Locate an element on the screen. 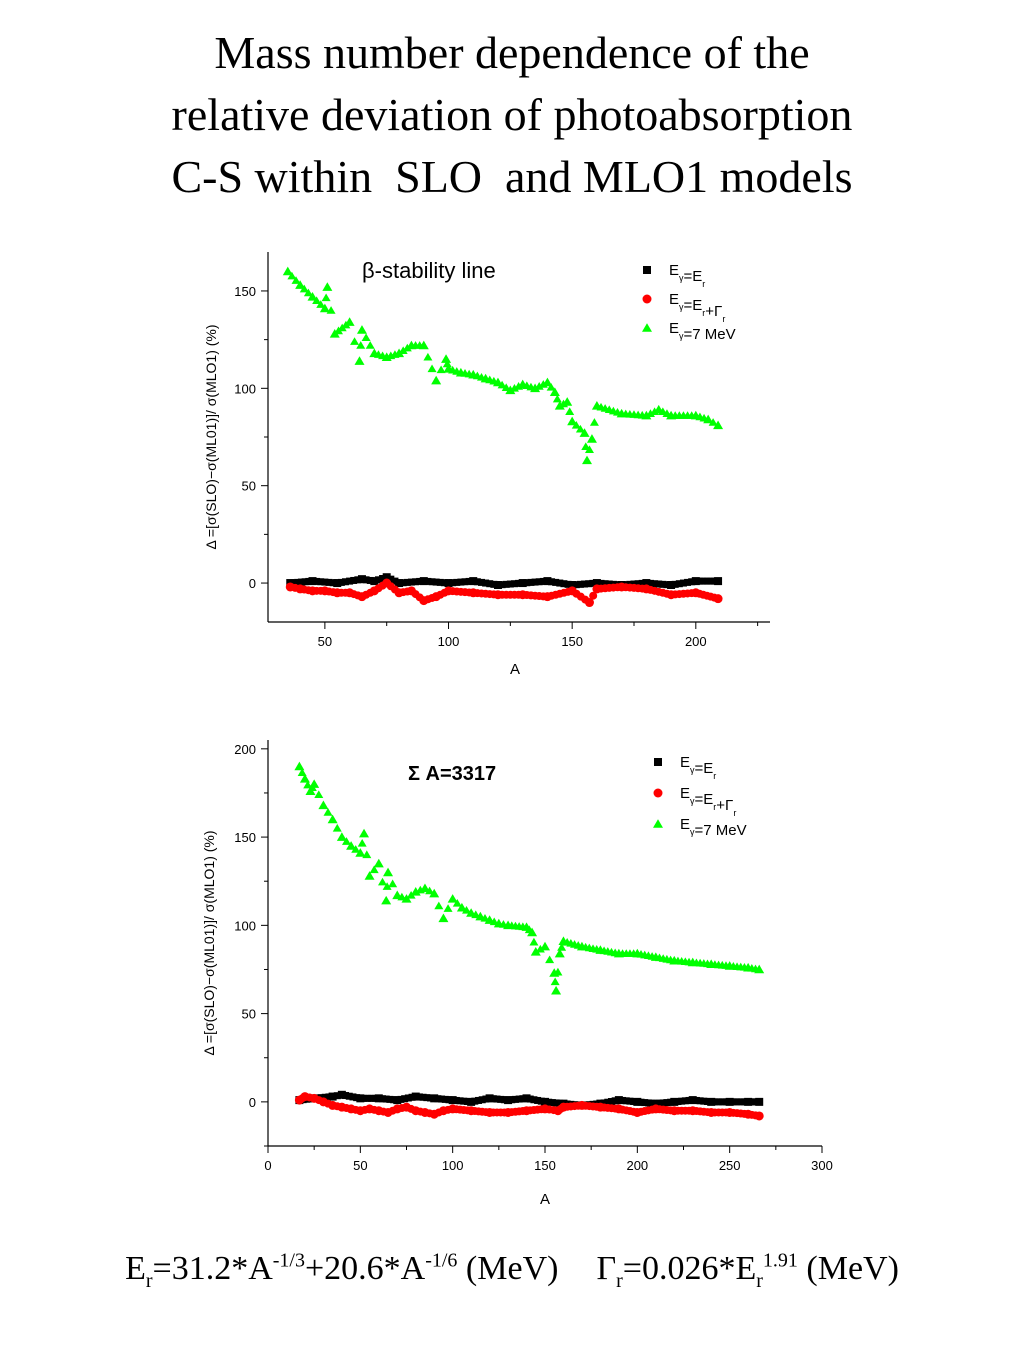 This screenshot has width=1024, height=1365. x-tick-label: 0 is located at coordinates (267, 1165).